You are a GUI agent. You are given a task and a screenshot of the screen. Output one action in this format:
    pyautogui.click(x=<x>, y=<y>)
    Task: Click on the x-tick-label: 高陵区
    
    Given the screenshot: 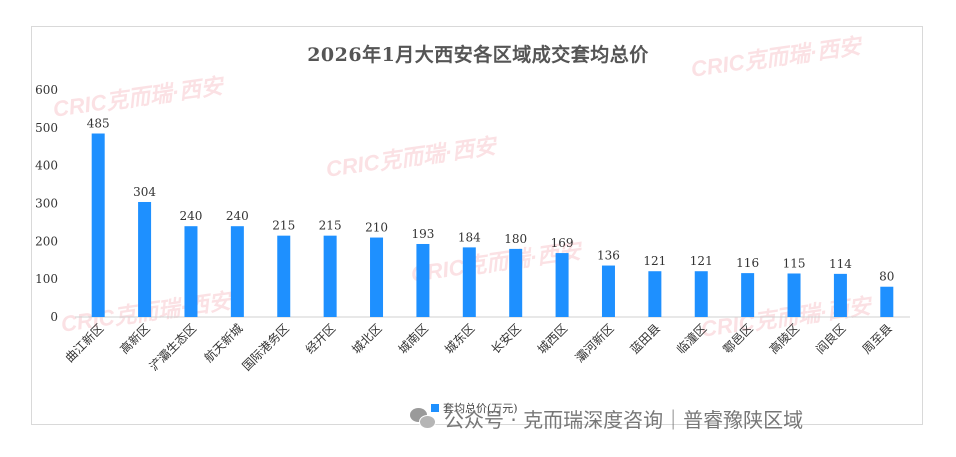 What is the action you would take?
    pyautogui.click(x=784, y=339)
    